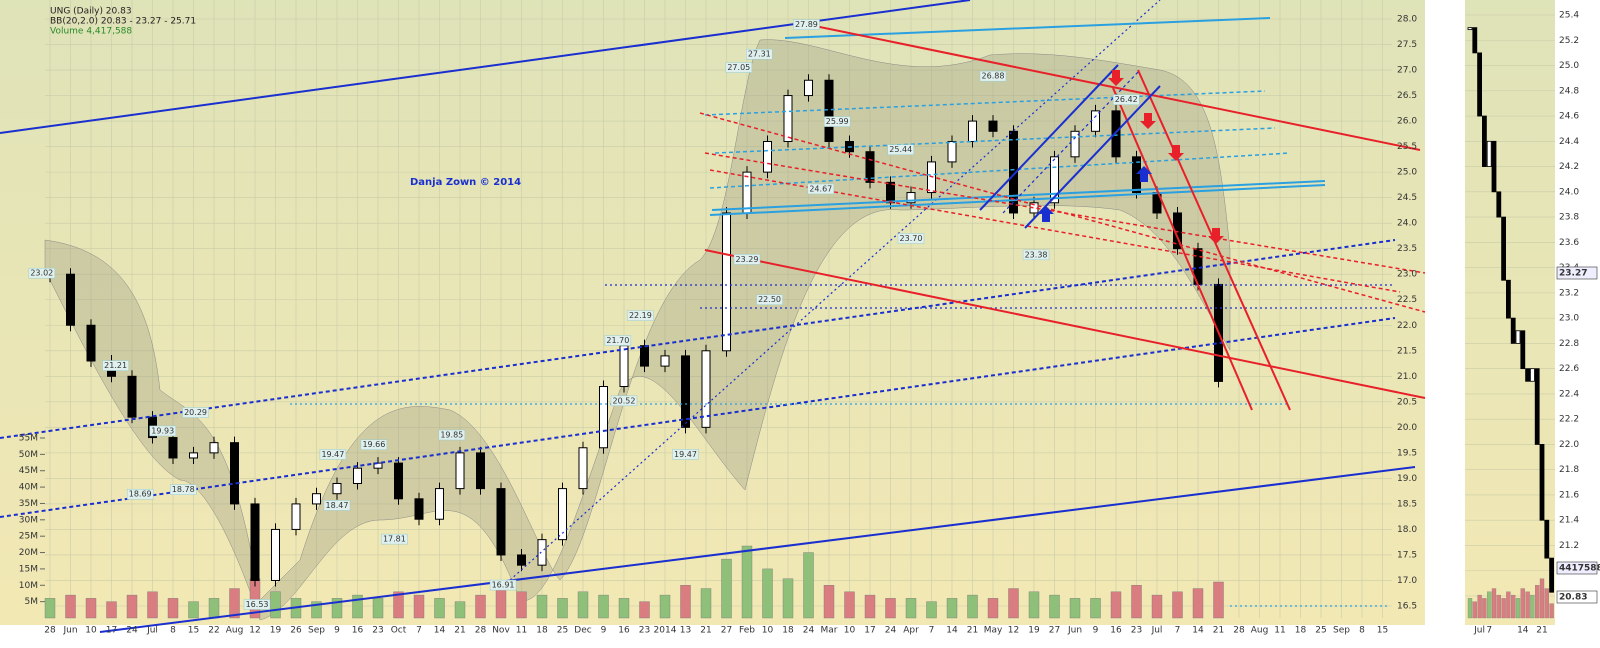  I want to click on x-tick-label: 25, so click(562, 631).